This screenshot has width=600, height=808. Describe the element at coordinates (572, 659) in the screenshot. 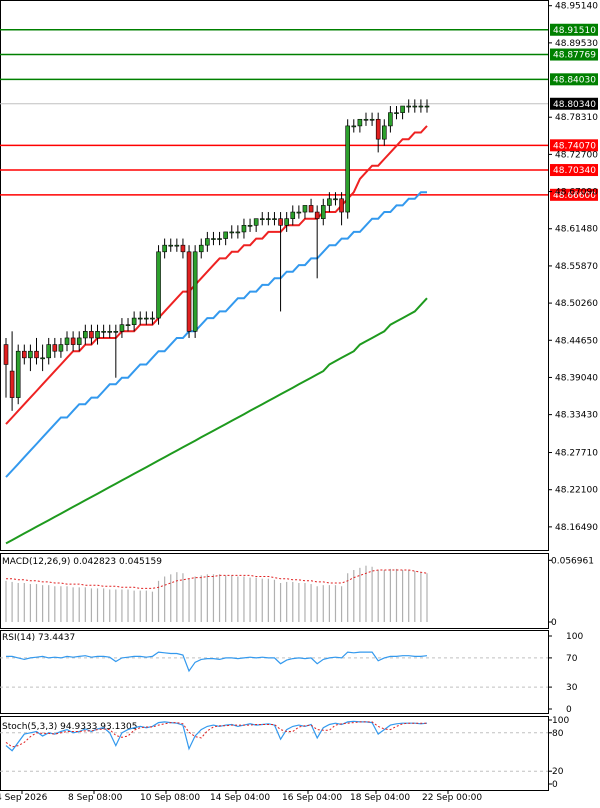

I see `rsi-scale-label: 70` at that location.